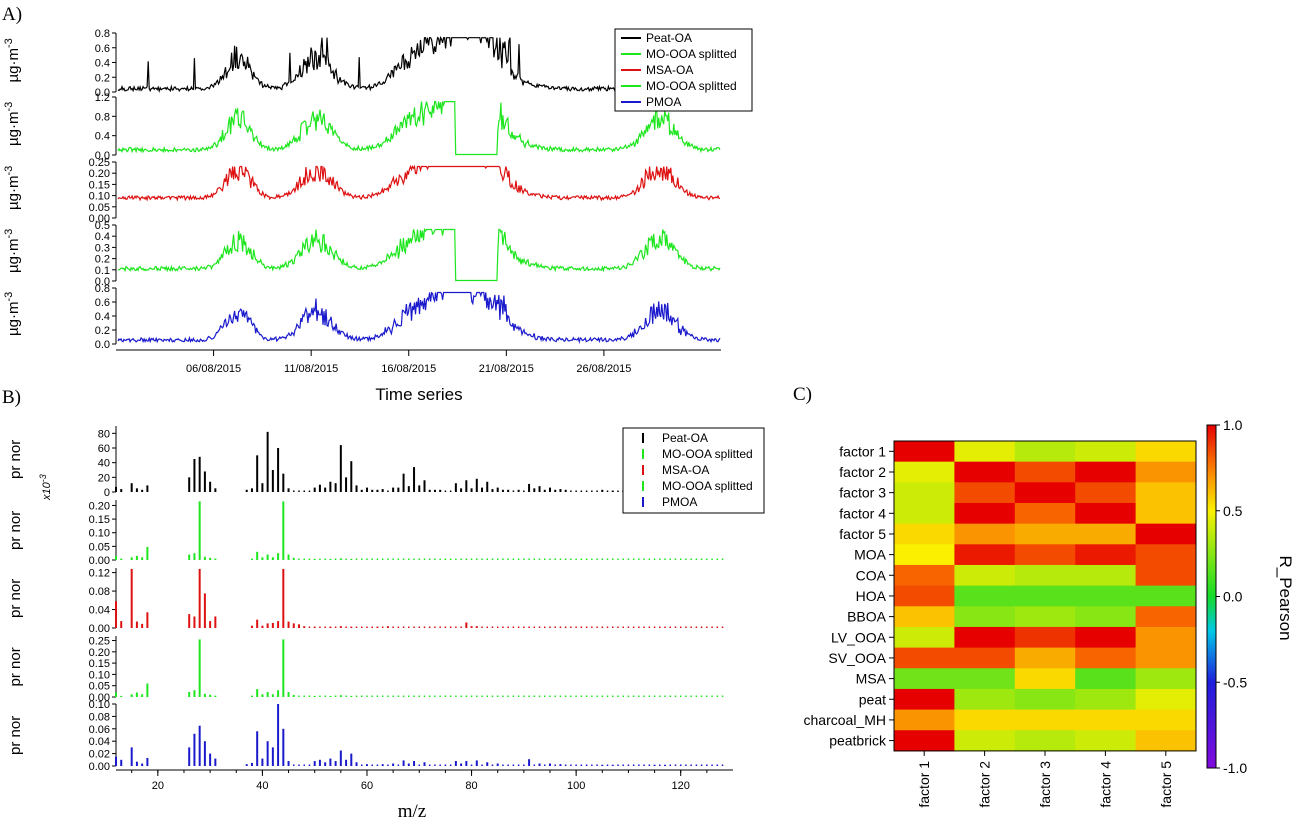 The width and height of the screenshot is (1293, 822). What do you see at coordinates (419, 183) in the screenshot?
I see `panel-a-series-3-line` at bounding box center [419, 183].